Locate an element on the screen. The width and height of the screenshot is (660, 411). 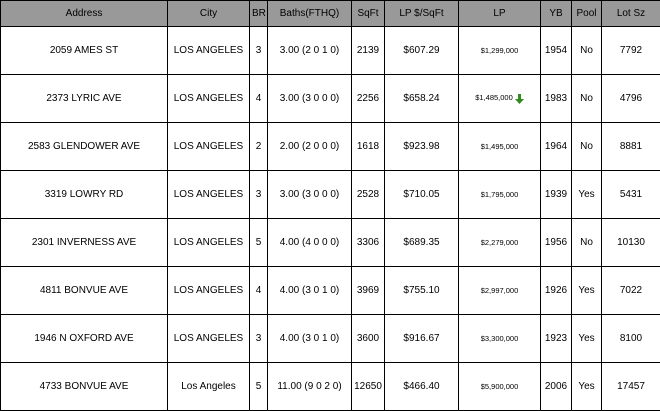
cell-baths: 3.00 (3 0 0 0) is located at coordinates (310, 99).